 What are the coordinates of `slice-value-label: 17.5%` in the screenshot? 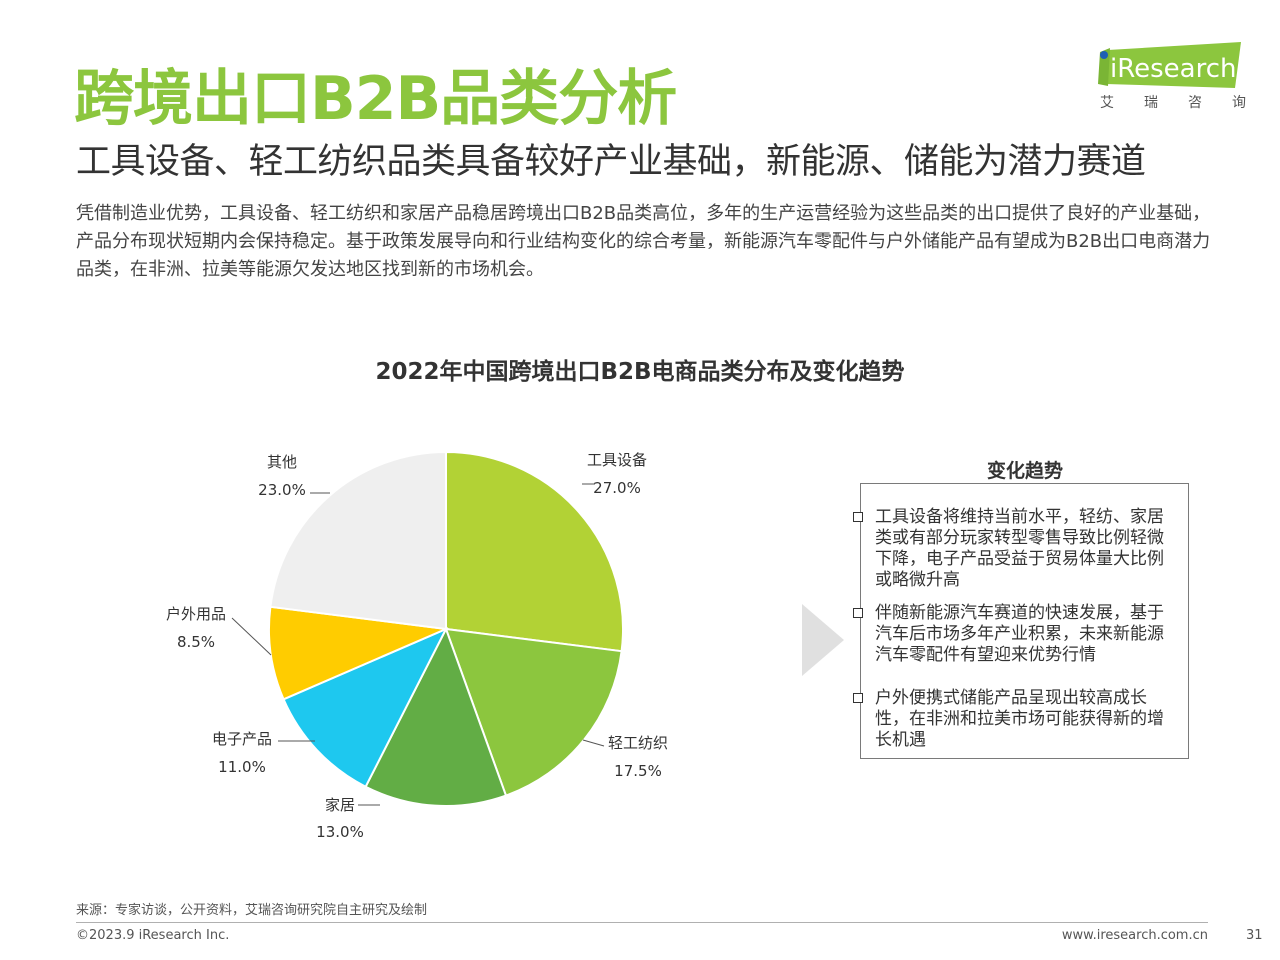 It's located at (638, 771).